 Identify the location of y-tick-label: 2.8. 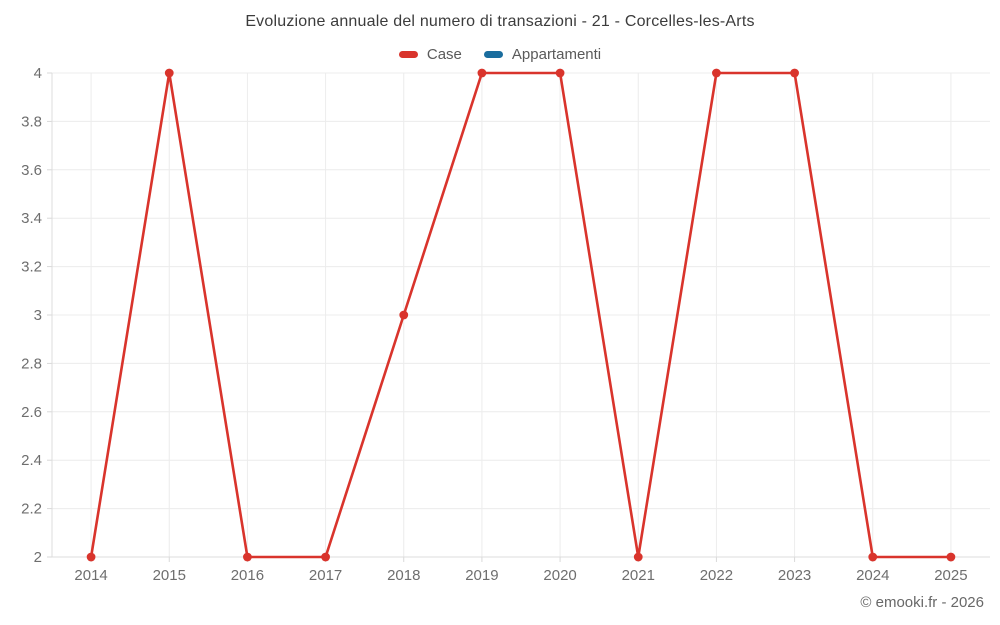
(31, 363).